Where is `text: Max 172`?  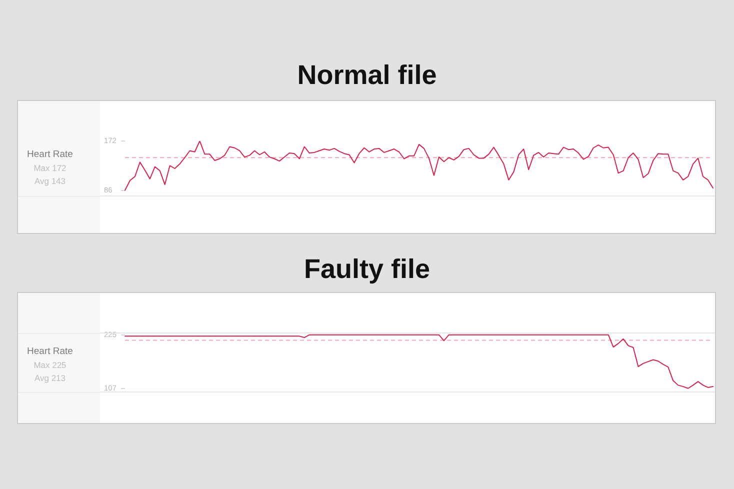 text: Max 172 is located at coordinates (50, 168).